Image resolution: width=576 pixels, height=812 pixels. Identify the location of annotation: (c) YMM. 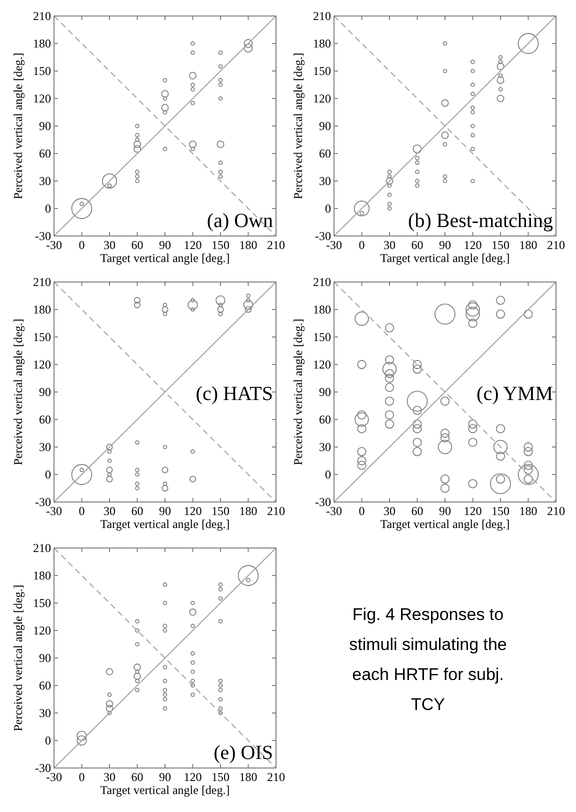
(515, 394).